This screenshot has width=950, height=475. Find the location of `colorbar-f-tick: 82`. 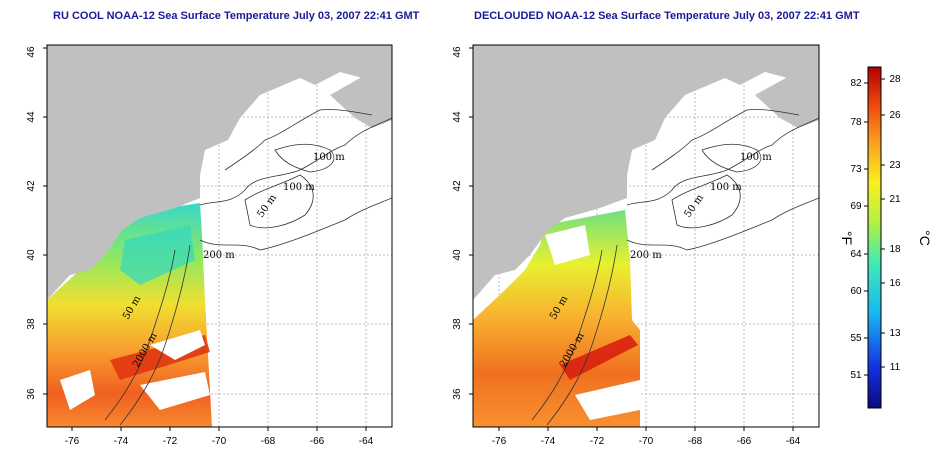

colorbar-f-tick: 82 is located at coordinates (856, 83).